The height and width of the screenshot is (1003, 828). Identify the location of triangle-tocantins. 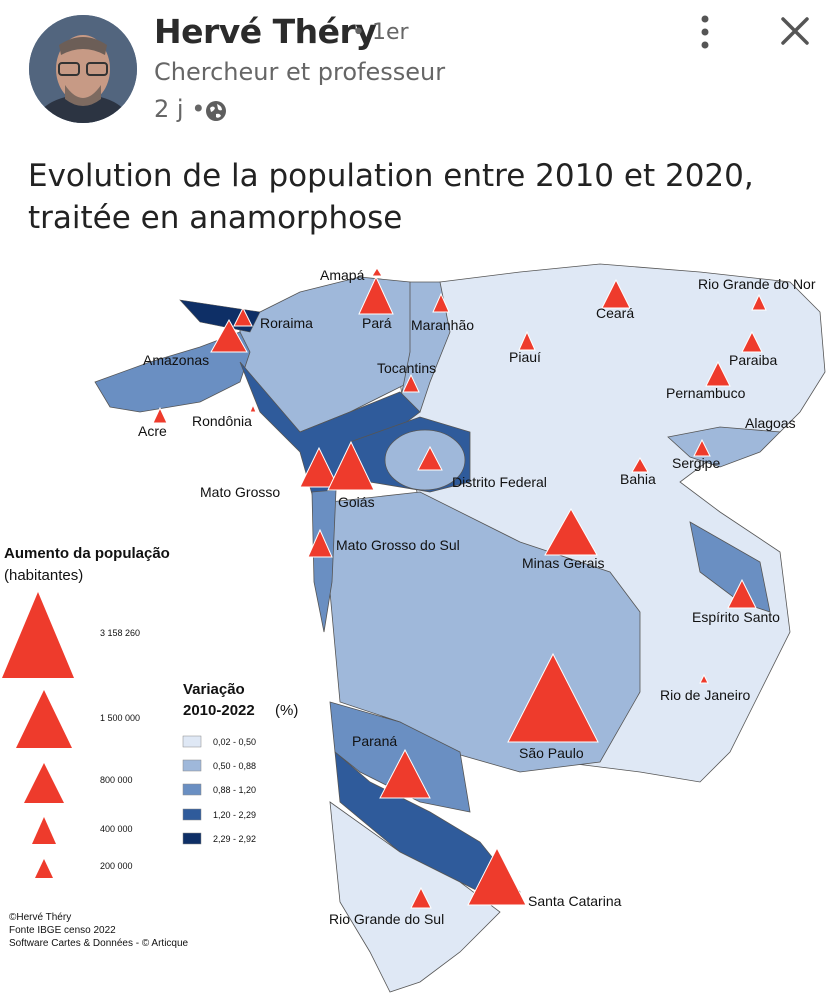
(411, 383).